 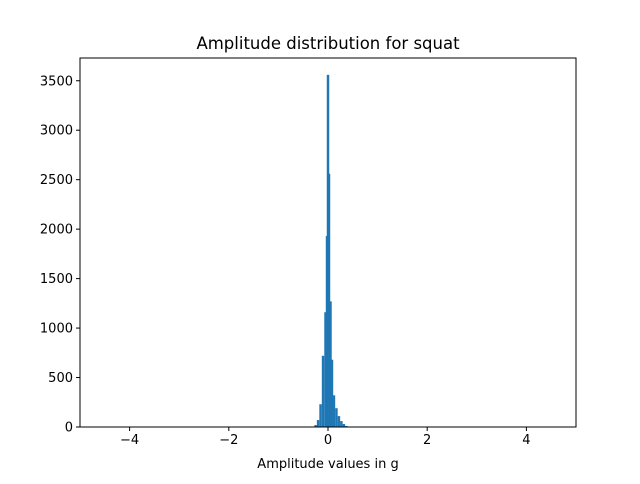 What do you see at coordinates (60, 255) in the screenshot?
I see `y-axis: 0 500 1000 1500 2000 2500 3000 3500` at bounding box center [60, 255].